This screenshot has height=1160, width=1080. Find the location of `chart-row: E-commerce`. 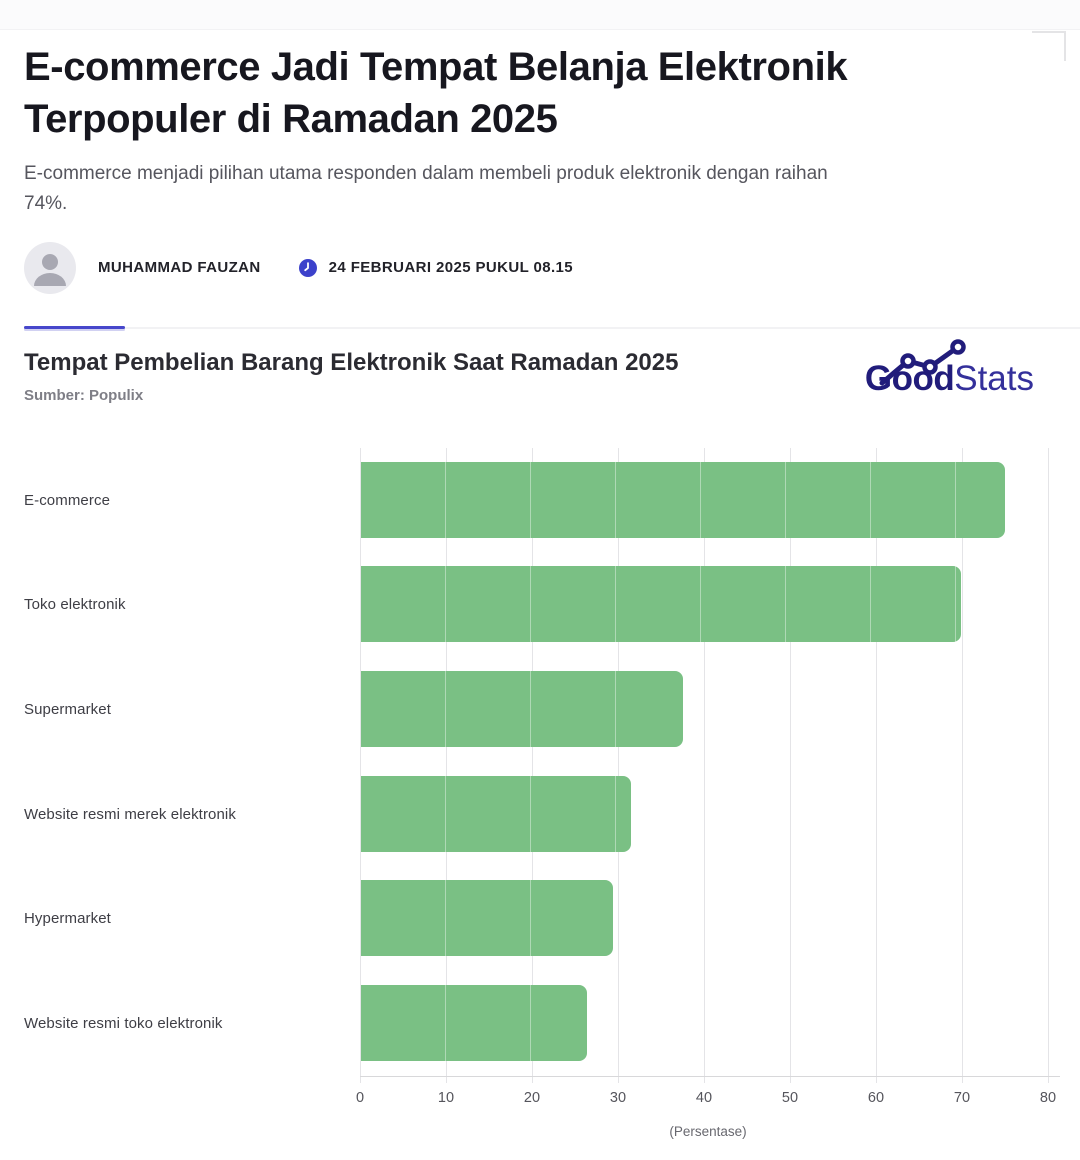

chart-row: E-commerce is located at coordinates (540, 500).